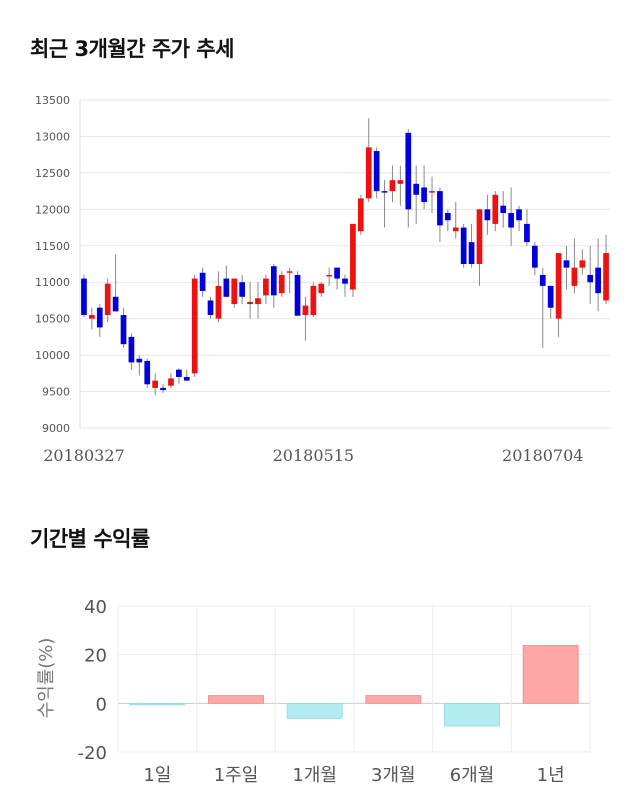  I want to click on price-y-tick-label: 10500, so click(52, 319).